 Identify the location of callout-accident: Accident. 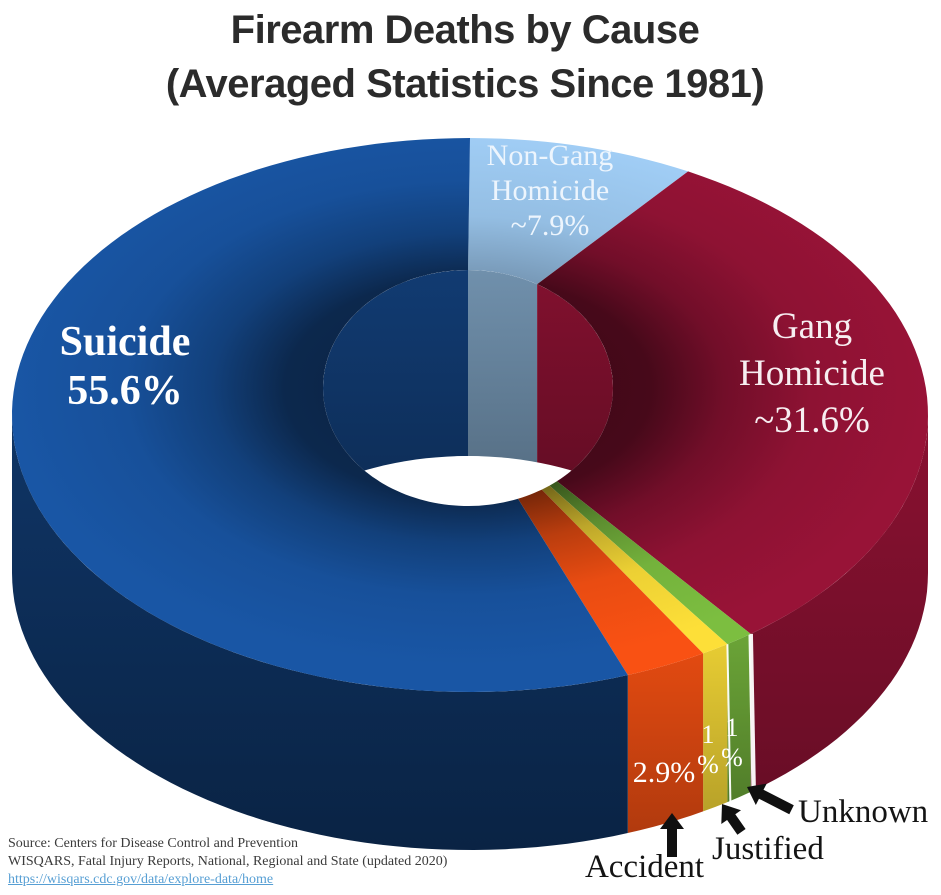
(644, 867).